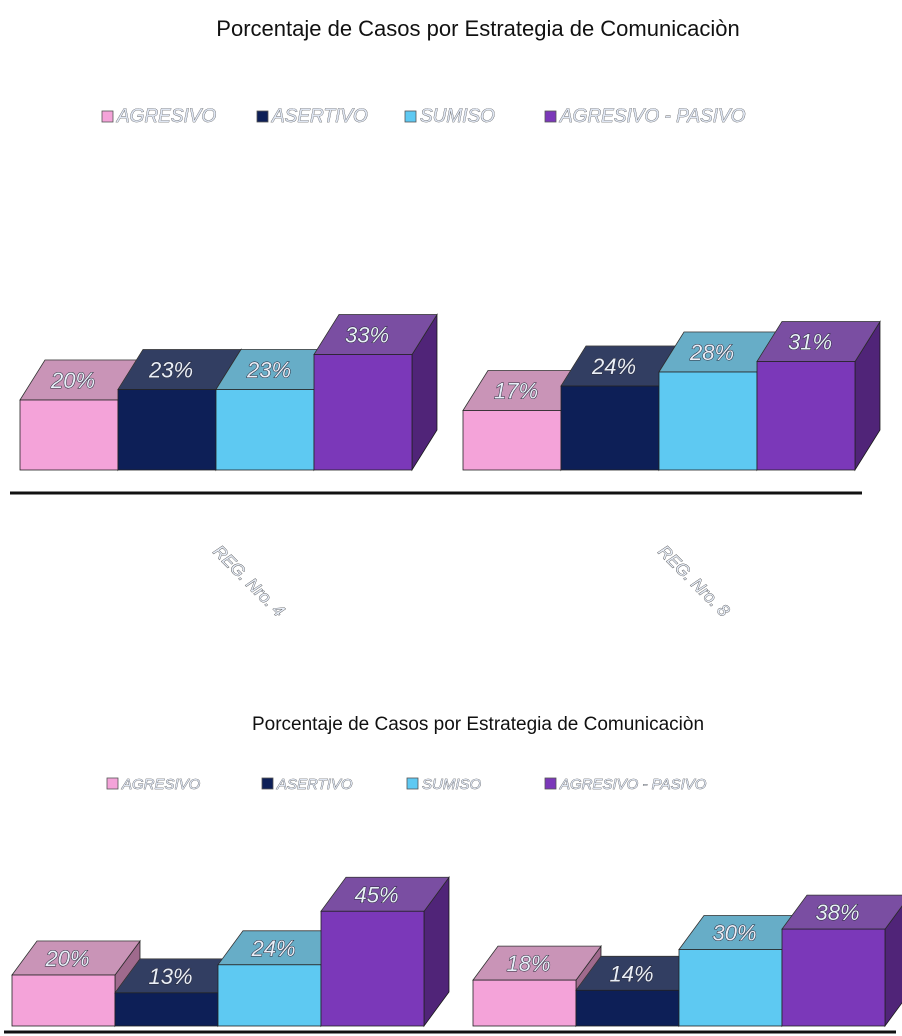  I want to click on value-label: 18%, so click(528, 963).